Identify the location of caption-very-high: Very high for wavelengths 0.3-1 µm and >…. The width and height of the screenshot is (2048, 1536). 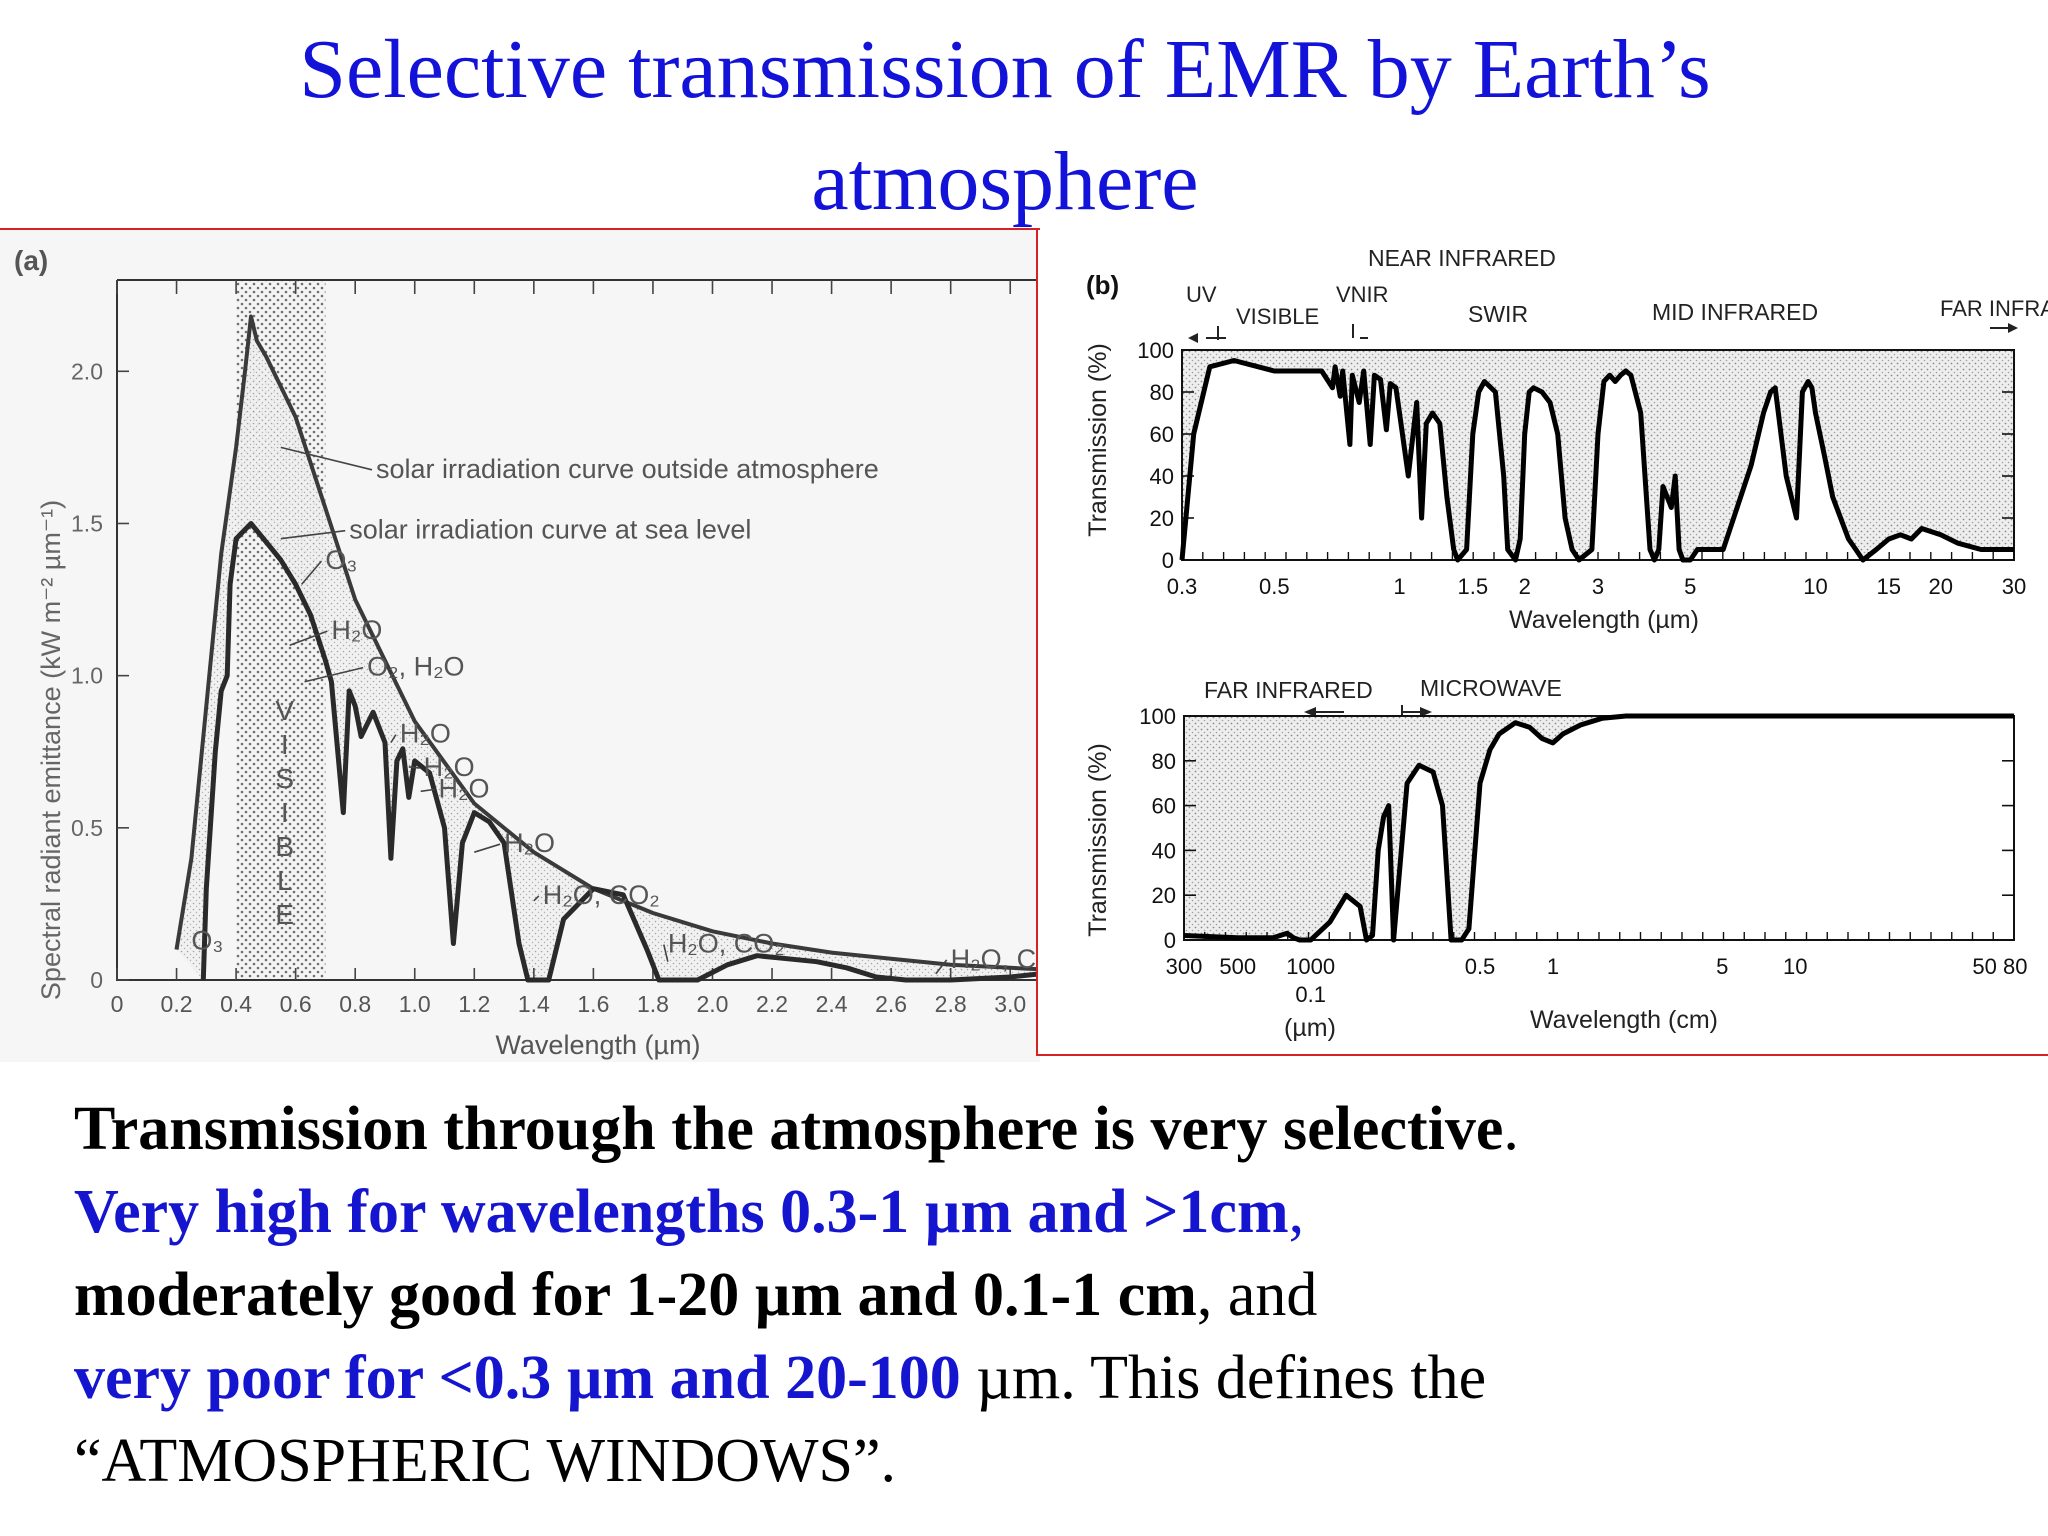
(681, 1212).